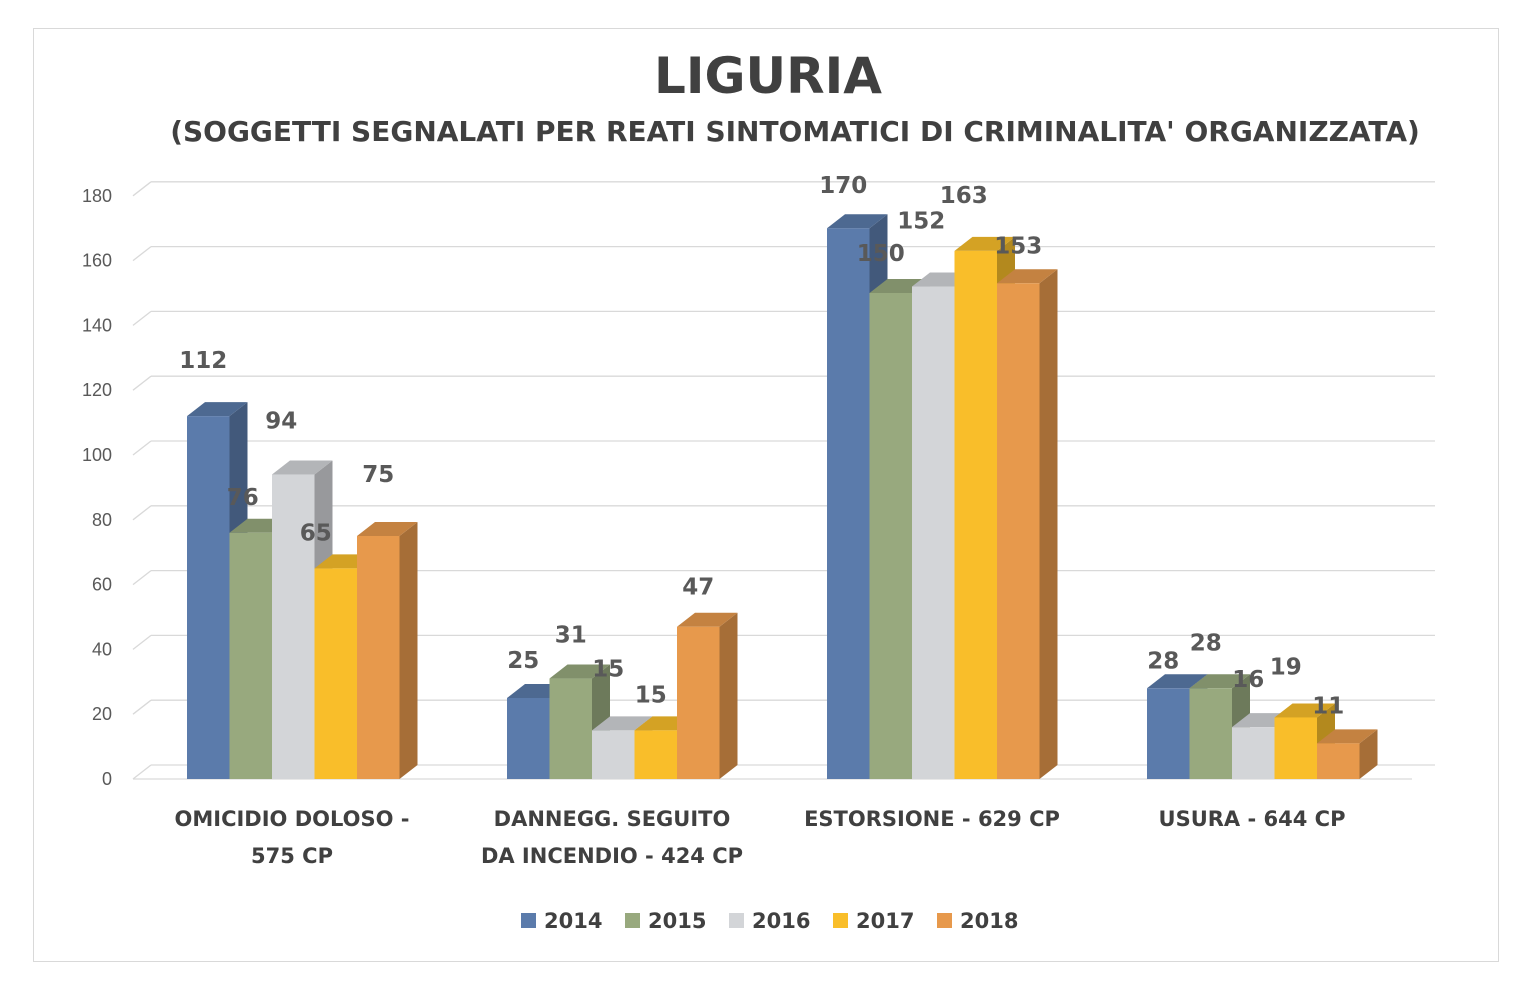 The width and height of the screenshot is (1536, 986). Describe the element at coordinates (571, 636) in the screenshot. I see `data-label: 31` at that location.